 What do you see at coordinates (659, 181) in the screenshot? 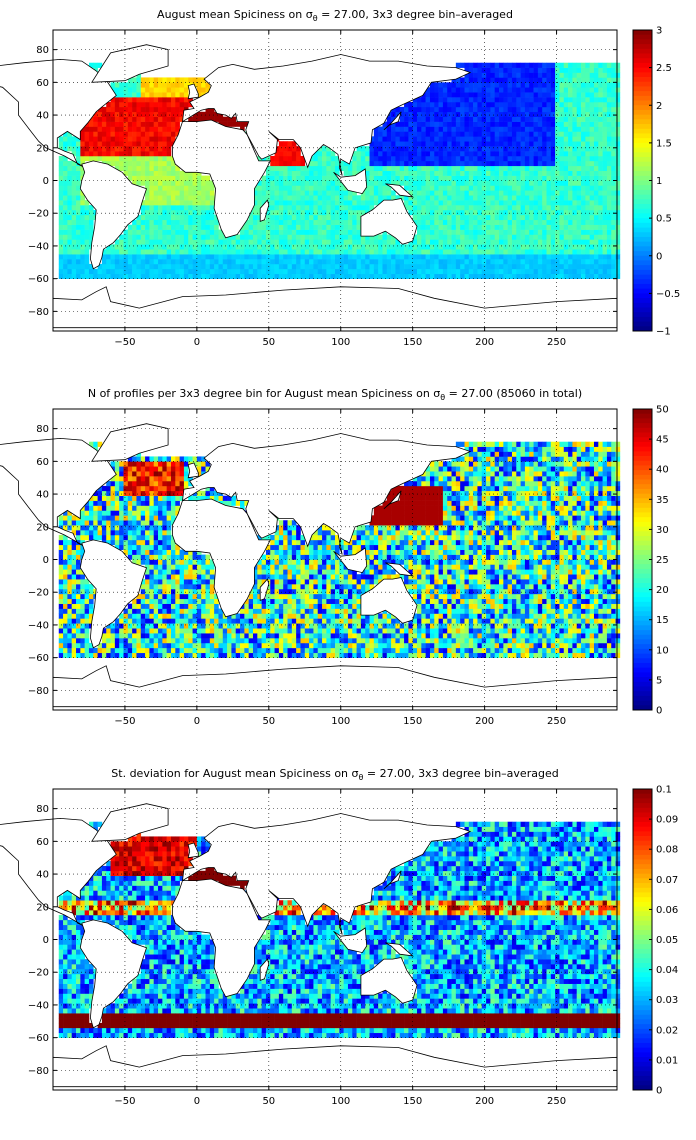
I see `colorbar-tick-label: 1` at bounding box center [659, 181].